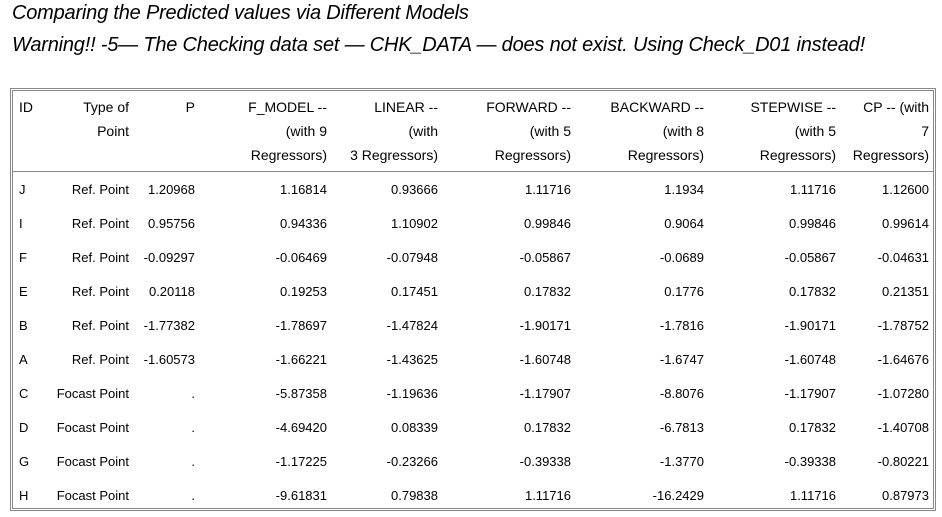 The image size is (942, 517). I want to click on column-header: FORWARD -- (with 5 Regressors), so click(508, 131).